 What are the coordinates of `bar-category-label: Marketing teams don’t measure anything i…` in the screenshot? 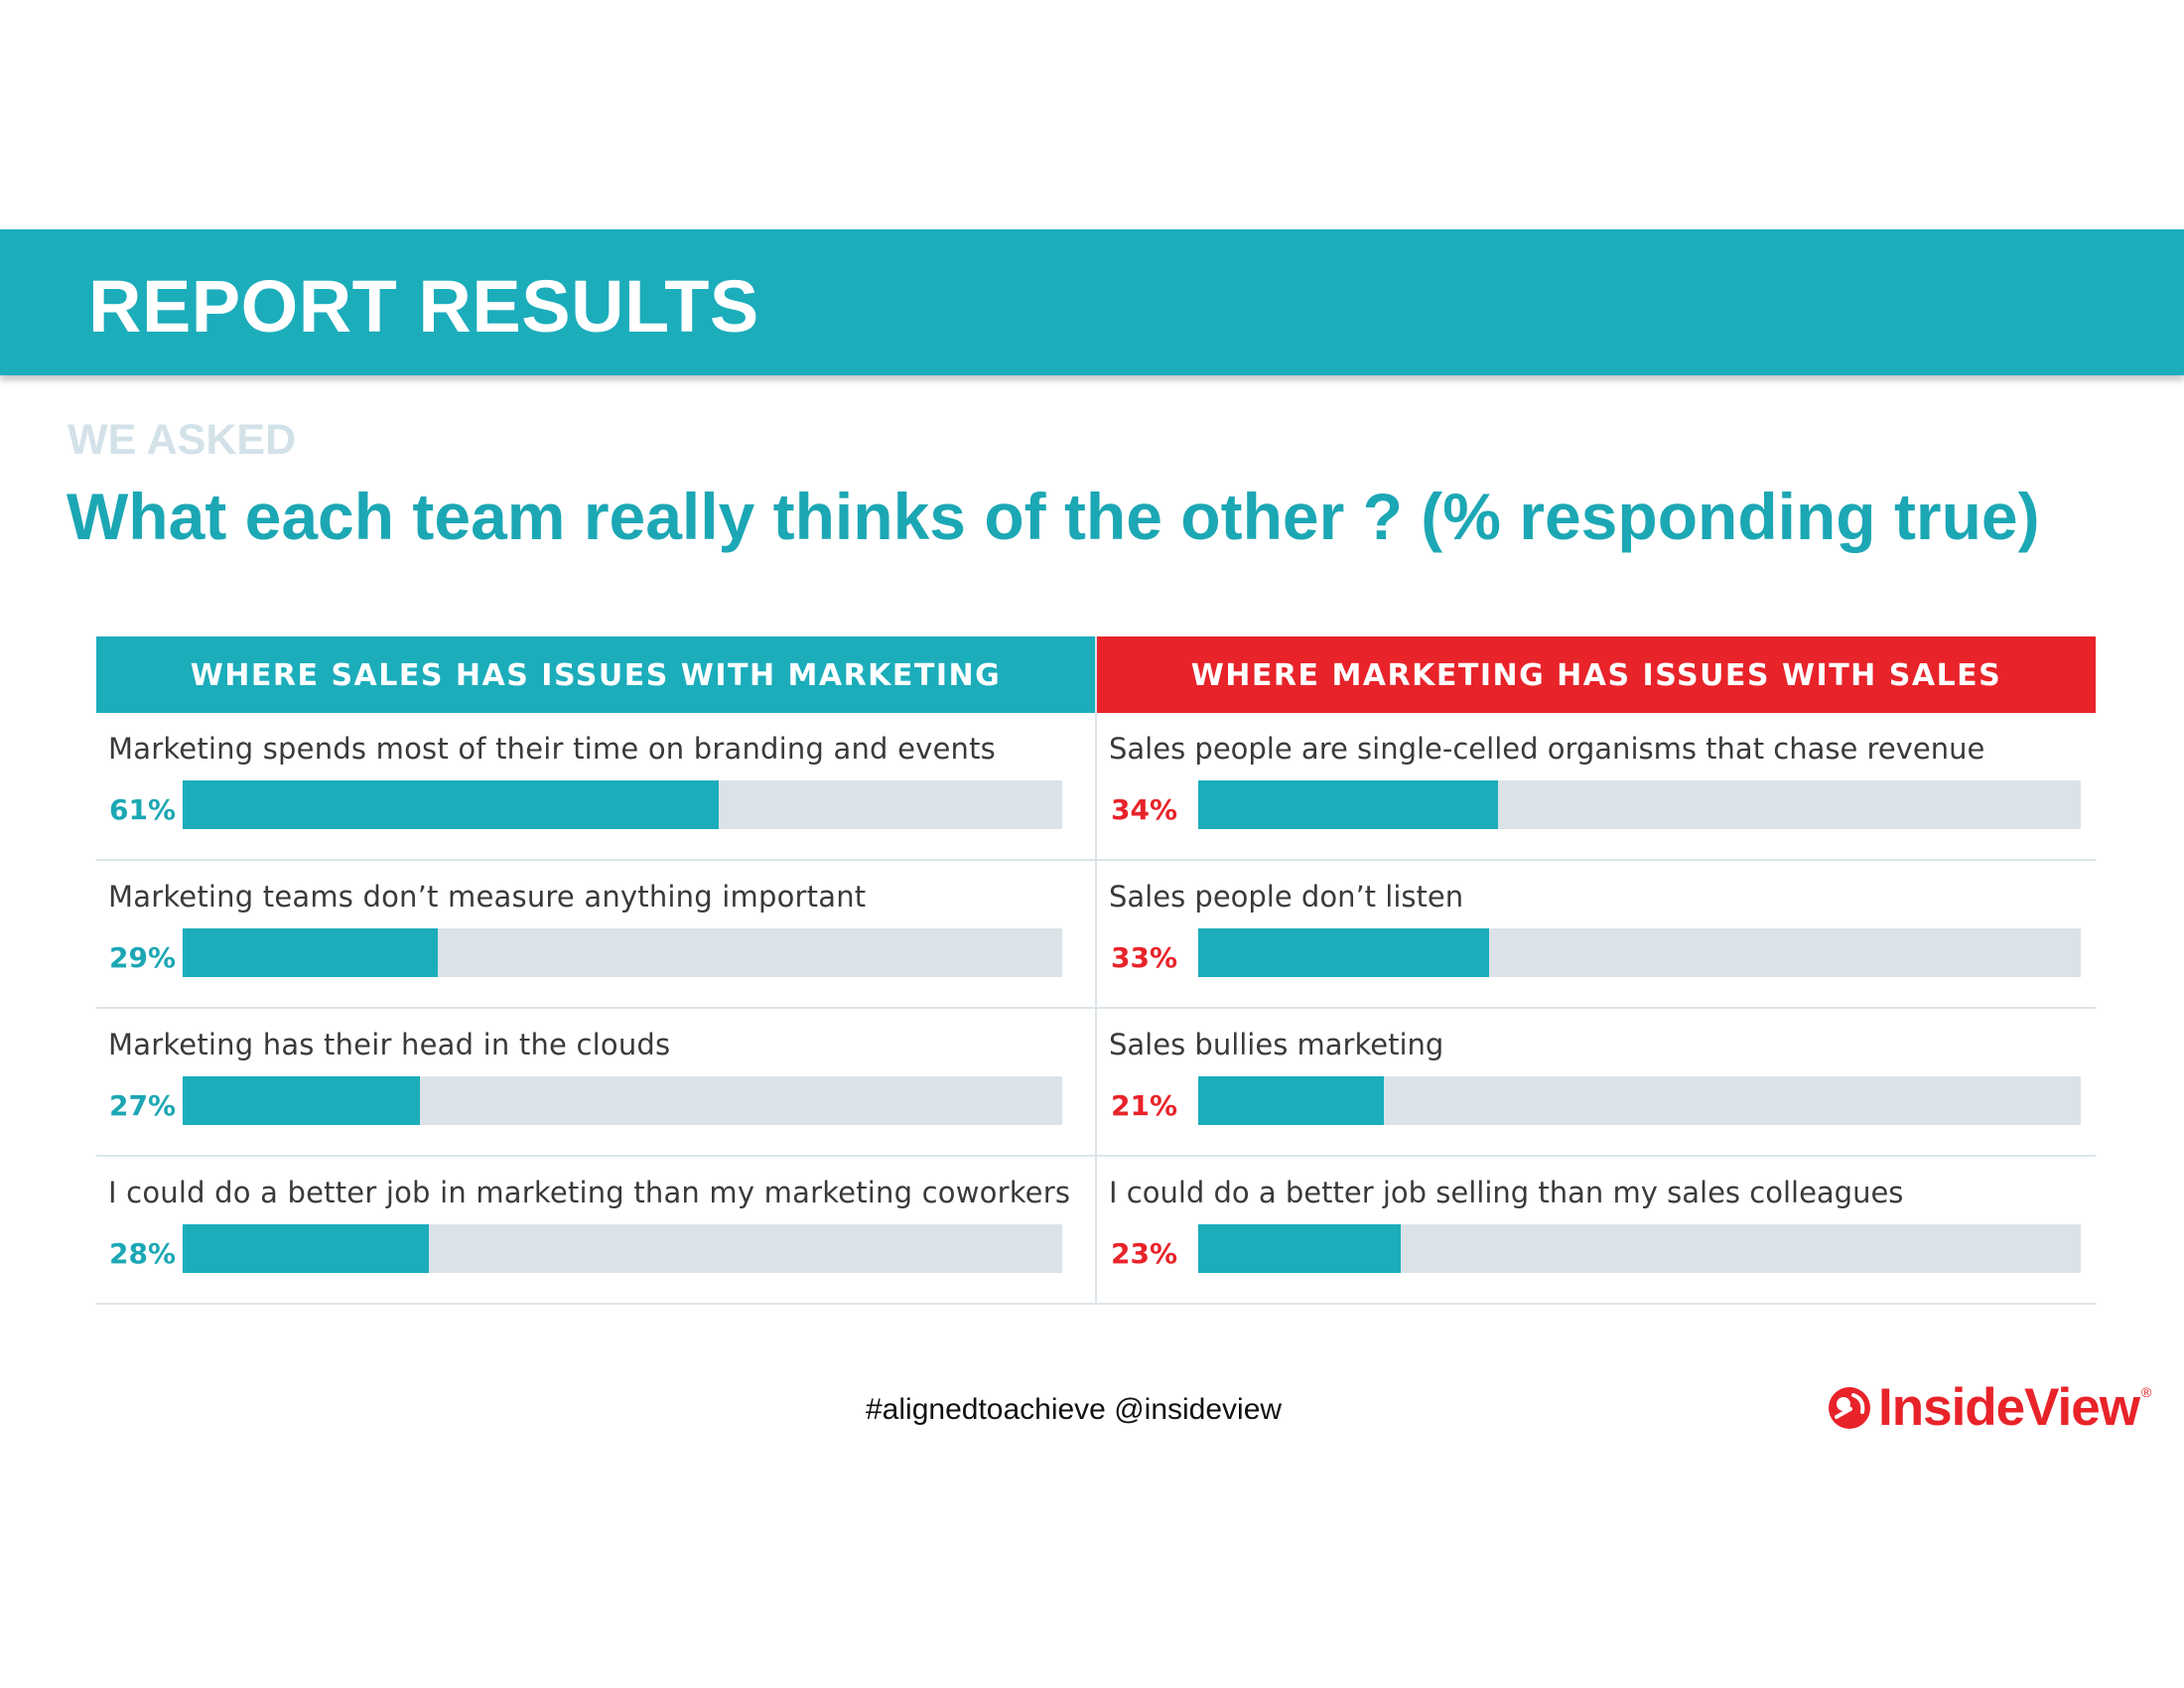 It's located at (487, 897).